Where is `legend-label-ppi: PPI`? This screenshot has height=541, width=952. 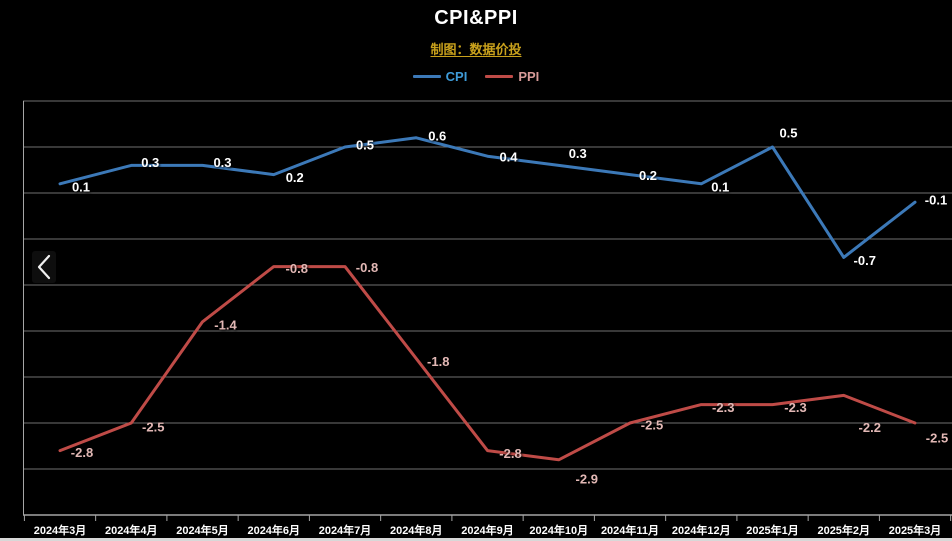
legend-label-ppi: PPI is located at coordinates (529, 76).